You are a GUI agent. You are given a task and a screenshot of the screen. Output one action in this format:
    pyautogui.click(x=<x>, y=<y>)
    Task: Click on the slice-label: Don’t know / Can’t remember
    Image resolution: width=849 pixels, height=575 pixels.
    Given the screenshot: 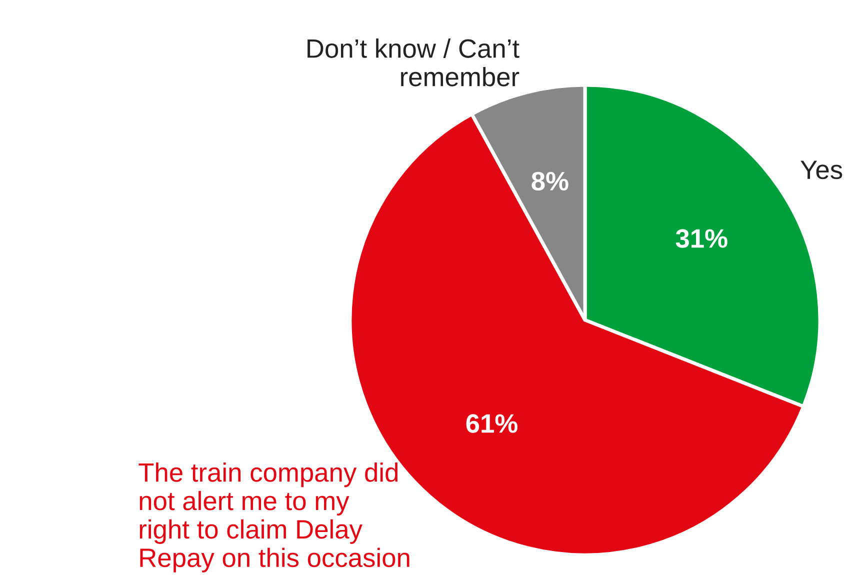 What is the action you would take?
    pyautogui.click(x=414, y=62)
    